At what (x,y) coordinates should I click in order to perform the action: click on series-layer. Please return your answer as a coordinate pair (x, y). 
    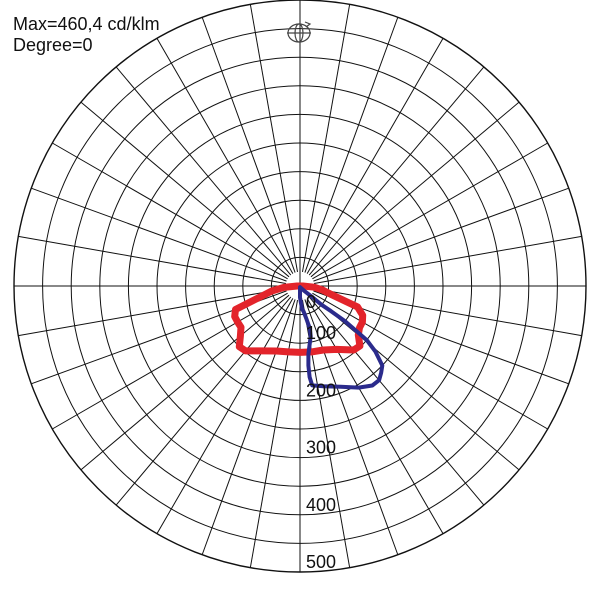
    Looking at the image, I should click on (308, 336).